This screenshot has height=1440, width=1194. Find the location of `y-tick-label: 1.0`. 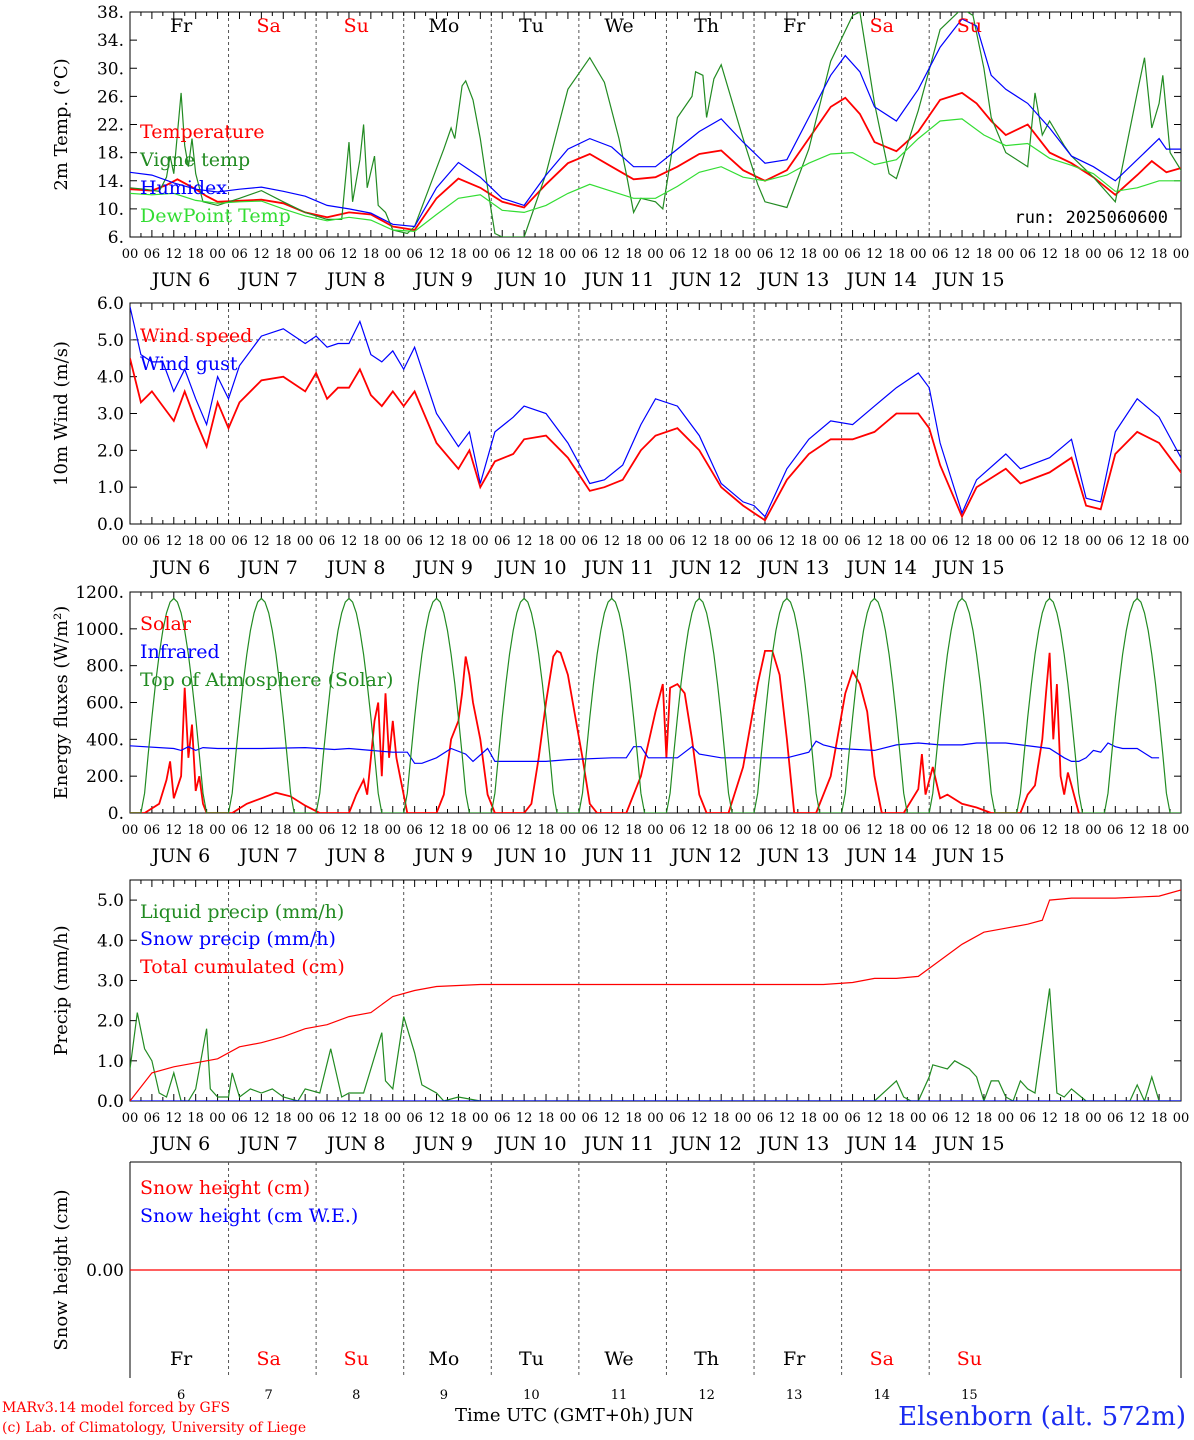

y-tick-label: 1.0 is located at coordinates (110, 1062).